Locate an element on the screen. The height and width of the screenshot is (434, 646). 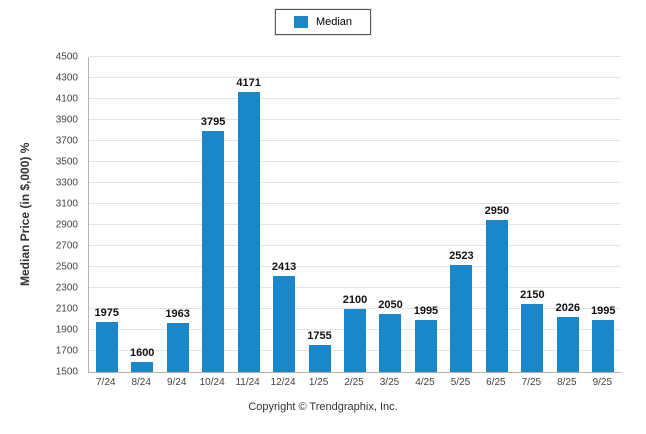
bar-column: 2413 is located at coordinates (283, 214).